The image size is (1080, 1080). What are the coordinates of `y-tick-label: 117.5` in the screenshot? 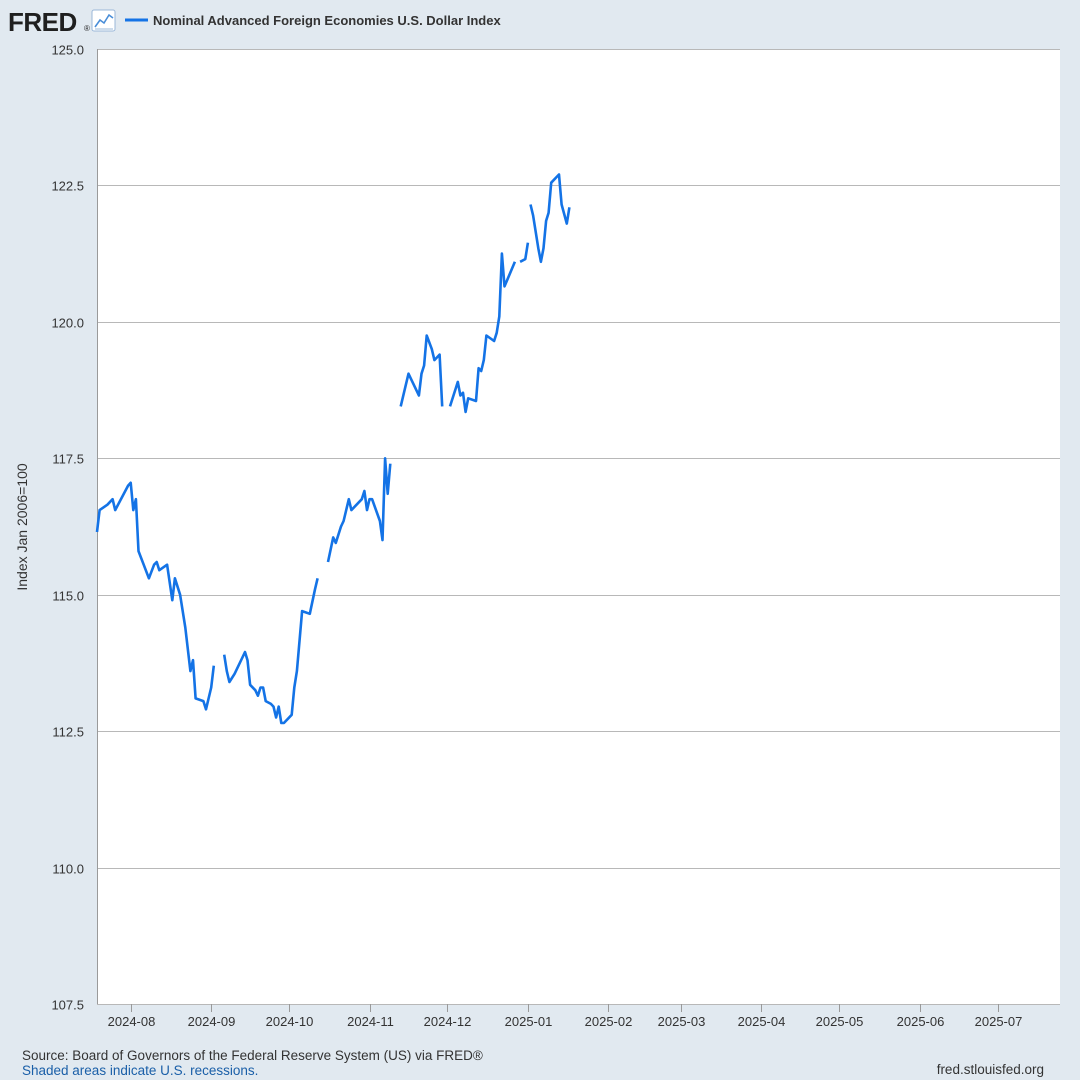 It's located at (68, 459).